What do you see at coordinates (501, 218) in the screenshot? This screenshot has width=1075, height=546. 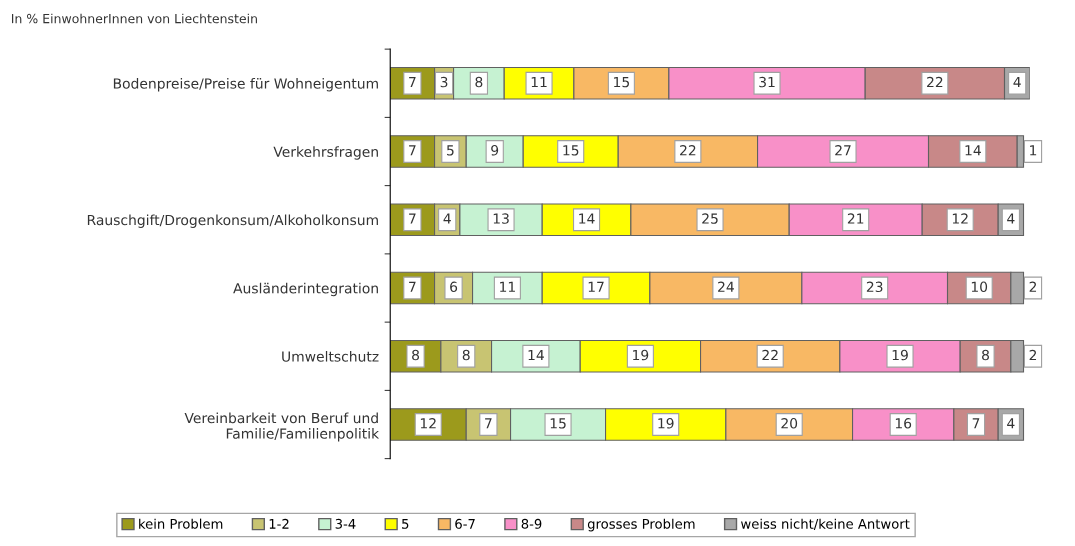 I see `data-label: 13` at bounding box center [501, 218].